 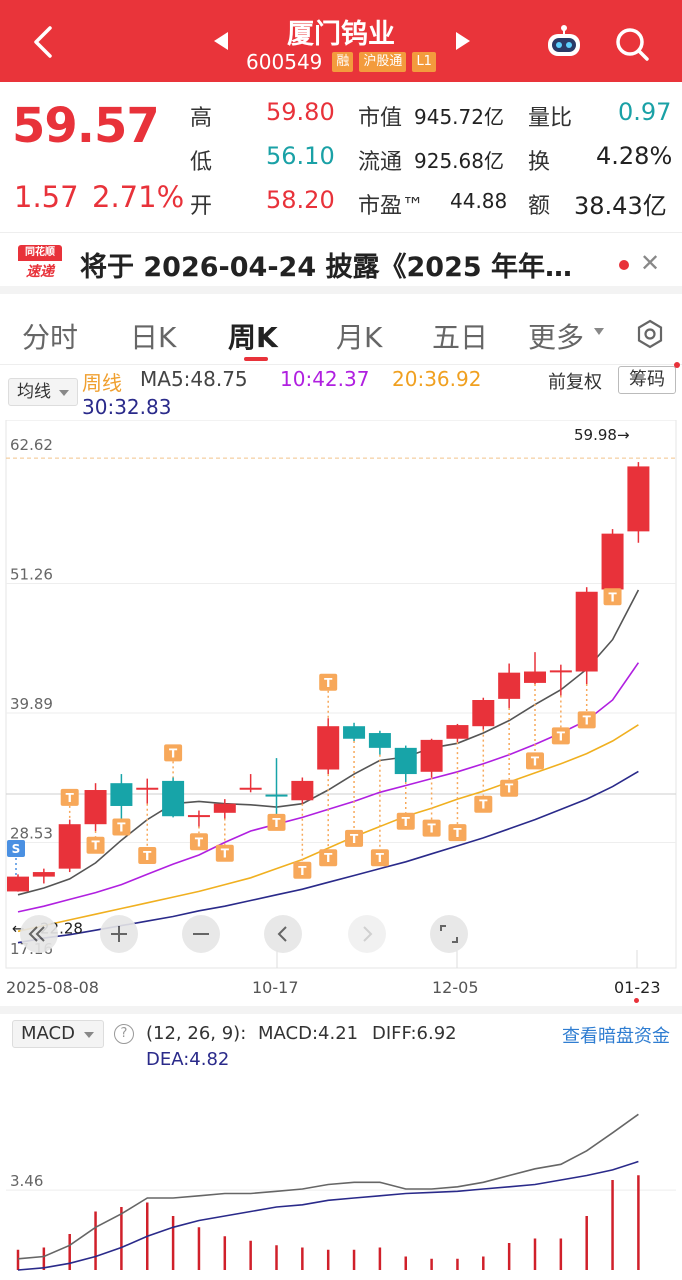 I want to click on ma20-value: 20:36.92, so click(x=437, y=379).